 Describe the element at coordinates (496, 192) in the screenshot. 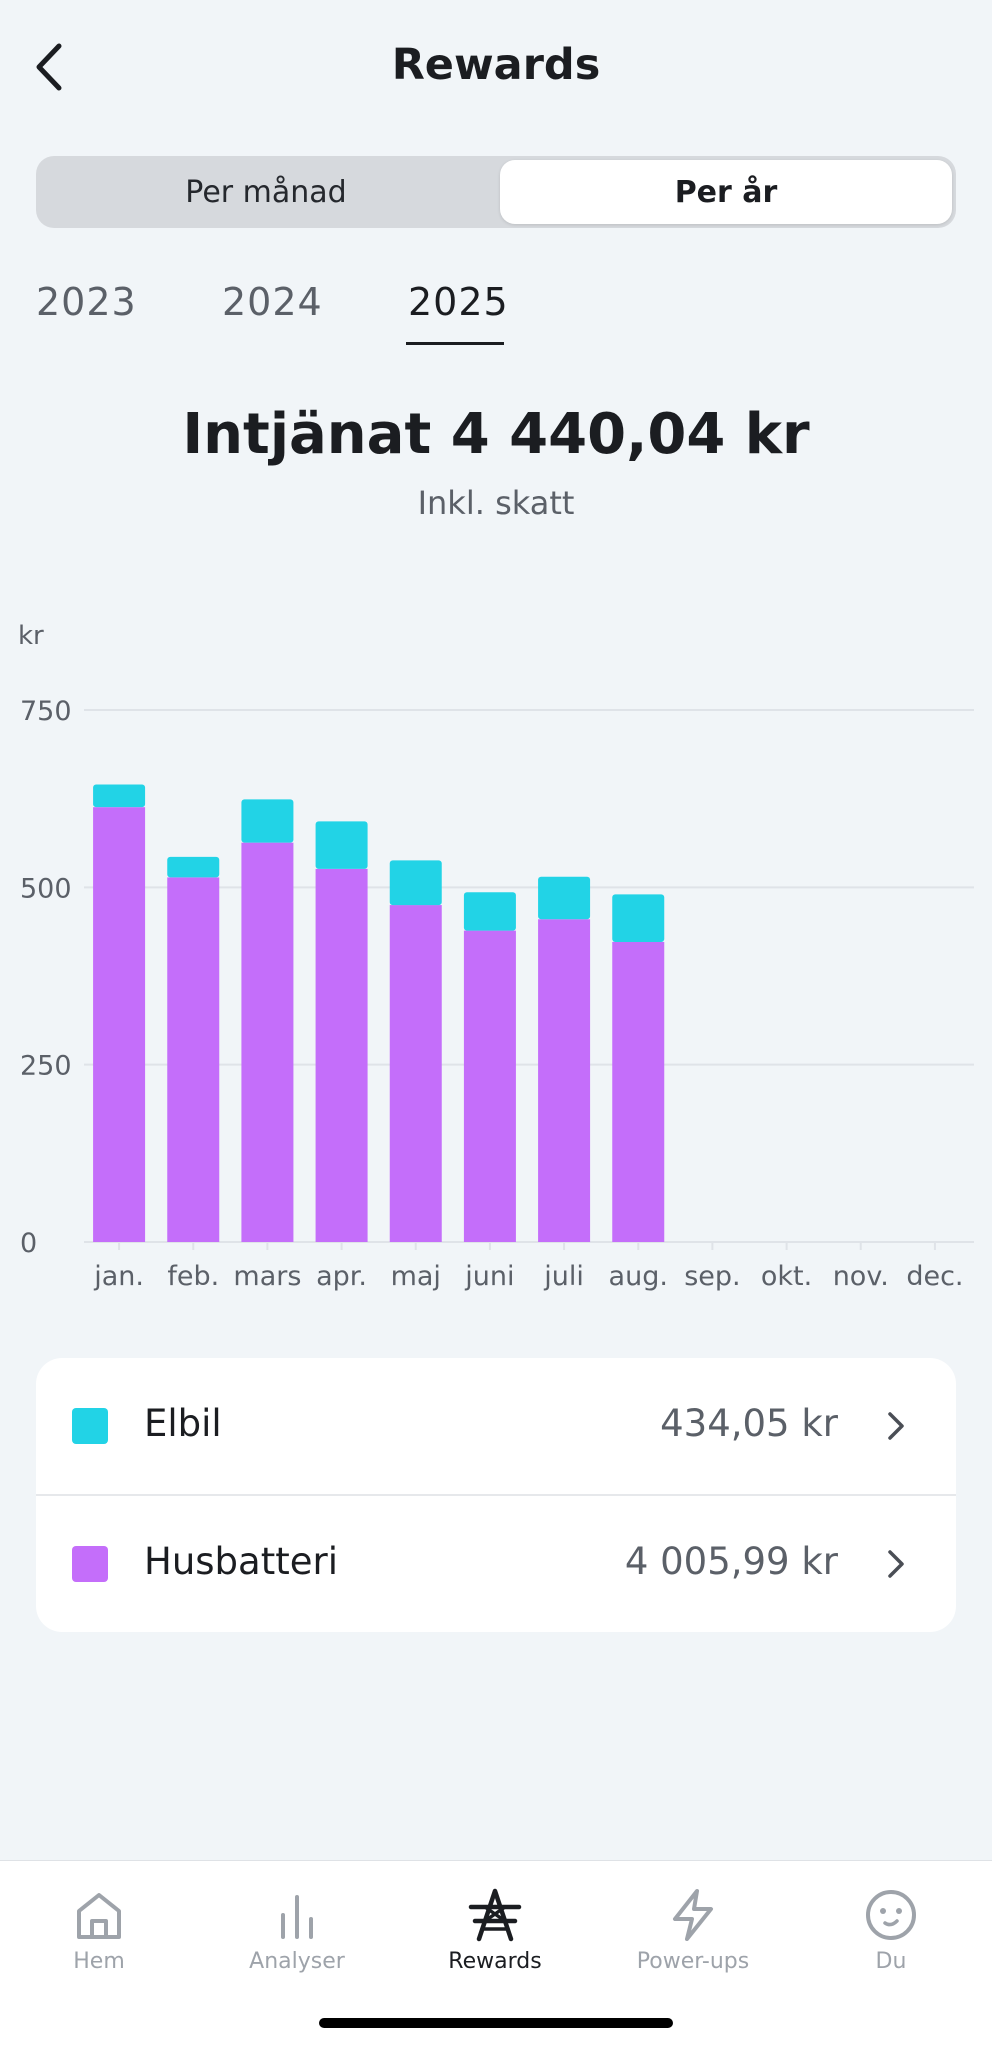

I see `period-toggle: Per månad Per år` at that location.